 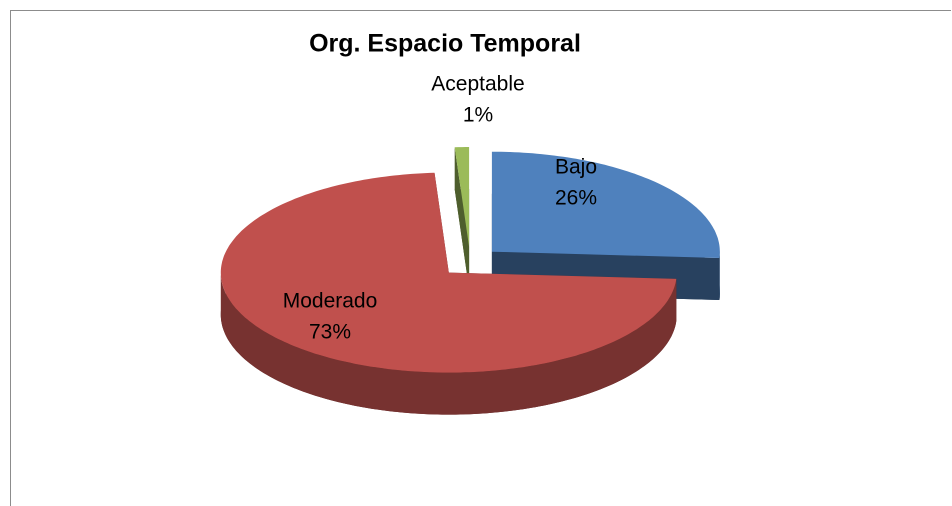 I want to click on slice-wall, so click(x=462, y=218).